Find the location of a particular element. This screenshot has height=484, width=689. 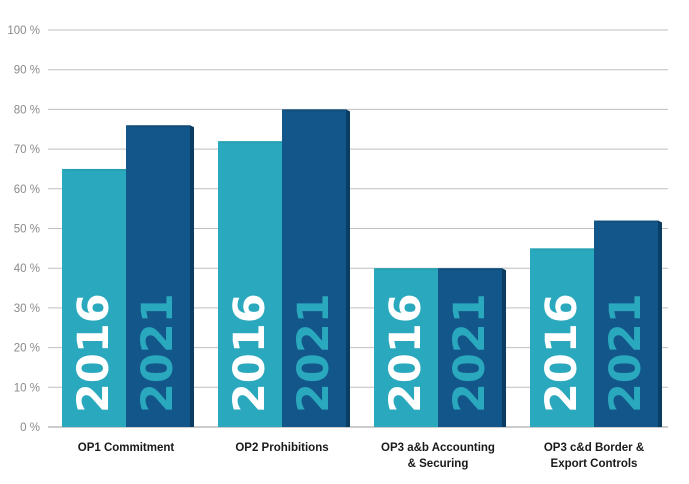

bar-2021-3: 2021 is located at coordinates (628, 323).